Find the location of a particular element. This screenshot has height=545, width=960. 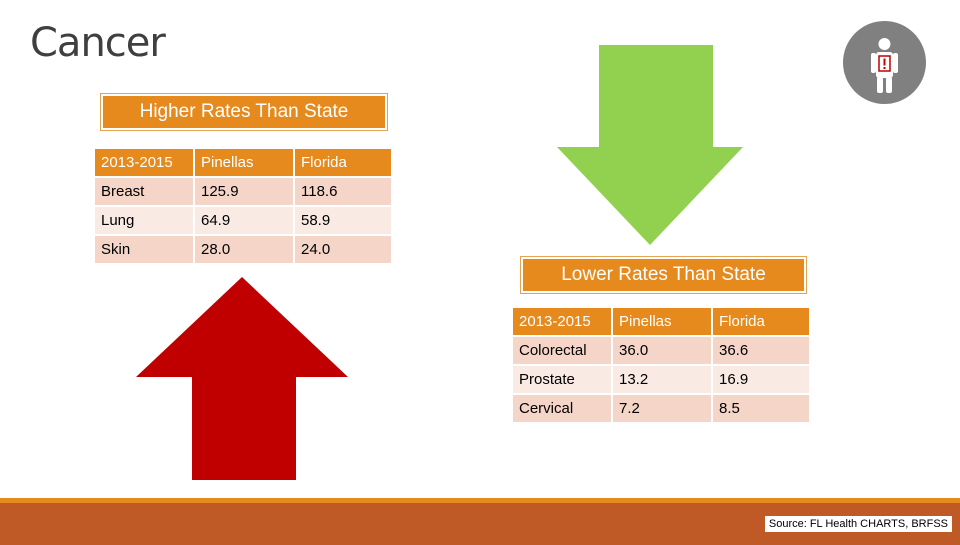

cancer-type-cell: Lung is located at coordinates (144, 220).